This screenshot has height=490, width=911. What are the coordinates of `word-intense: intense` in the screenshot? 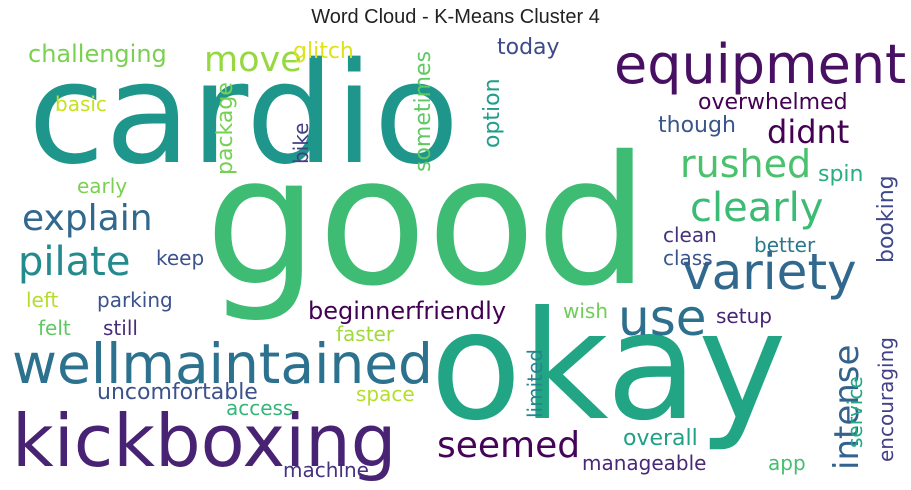 It's located at (847, 407).